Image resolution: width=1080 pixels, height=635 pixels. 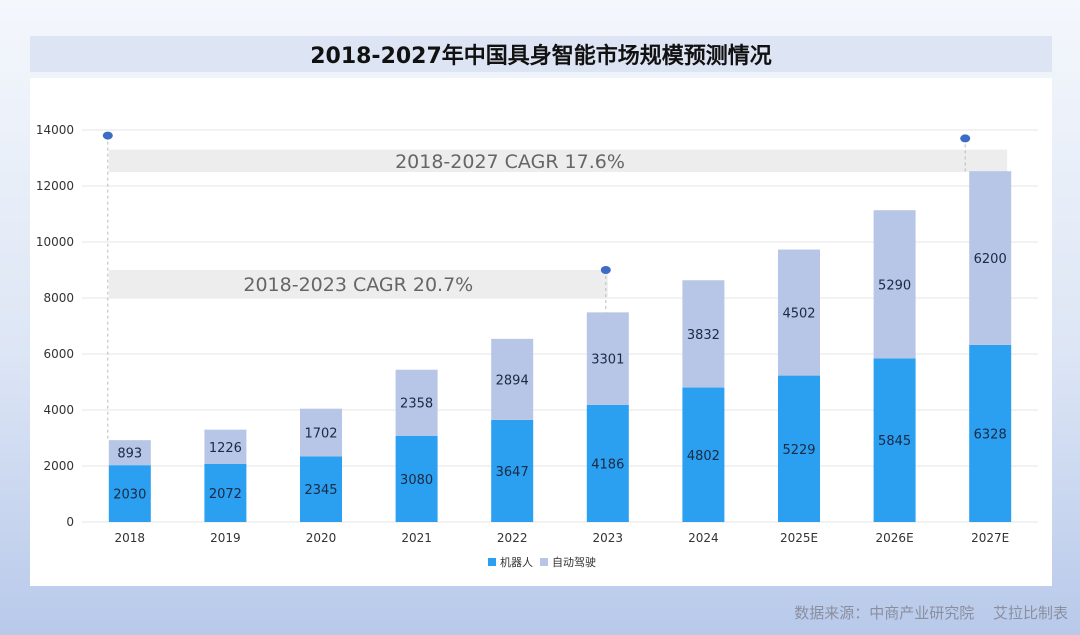 What do you see at coordinates (55, 242) in the screenshot?
I see `y-tick-label: 10000` at bounding box center [55, 242].